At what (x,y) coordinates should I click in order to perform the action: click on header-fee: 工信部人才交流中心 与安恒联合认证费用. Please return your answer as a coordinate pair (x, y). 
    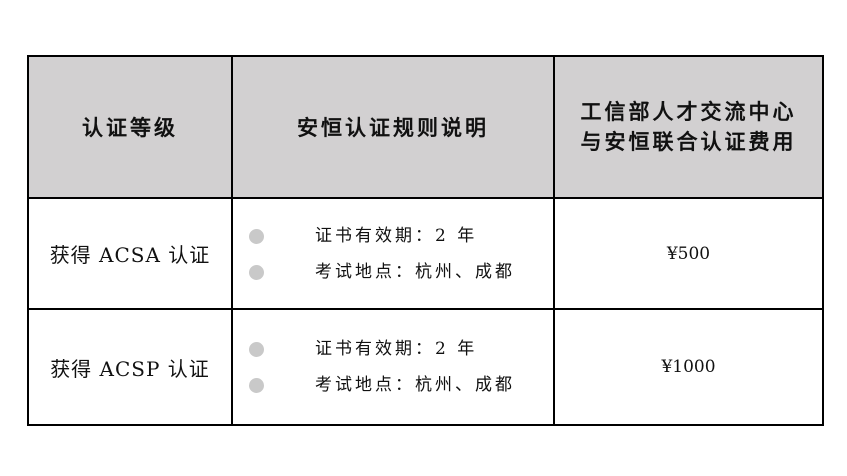
    Looking at the image, I should click on (688, 127).